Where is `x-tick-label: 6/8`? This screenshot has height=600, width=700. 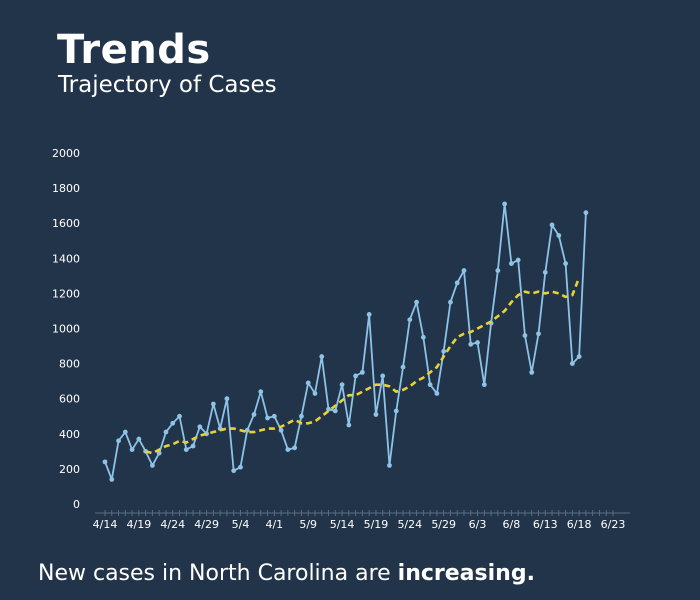
x-tick-label: 6/8 is located at coordinates (512, 524).